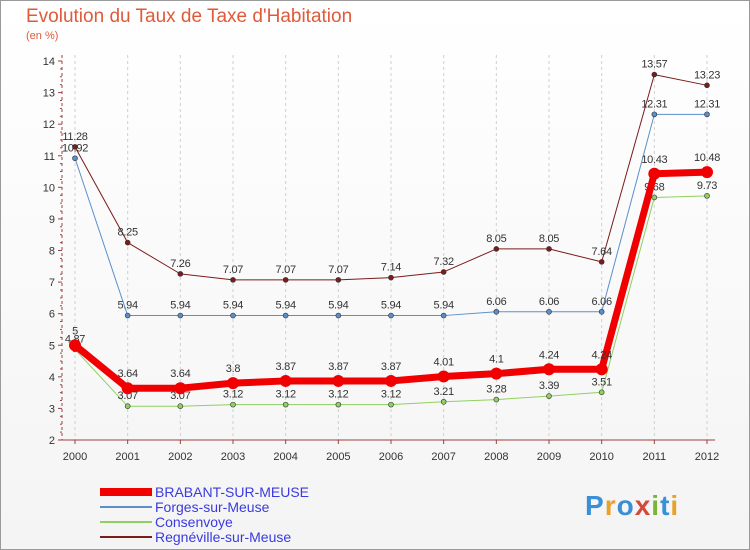 This screenshot has width=750, height=550. What do you see at coordinates (52, 283) in the screenshot?
I see `y-tick-label: 7` at bounding box center [52, 283].